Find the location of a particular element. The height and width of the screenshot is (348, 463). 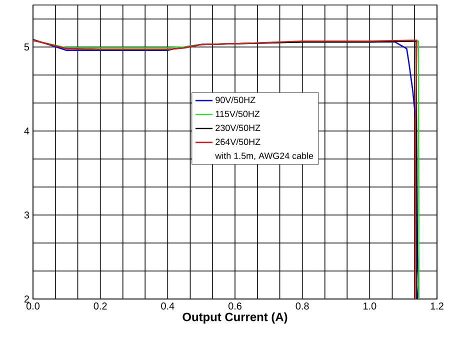

annotation: with 1.5m, AWG24 cable is located at coordinates (264, 156).